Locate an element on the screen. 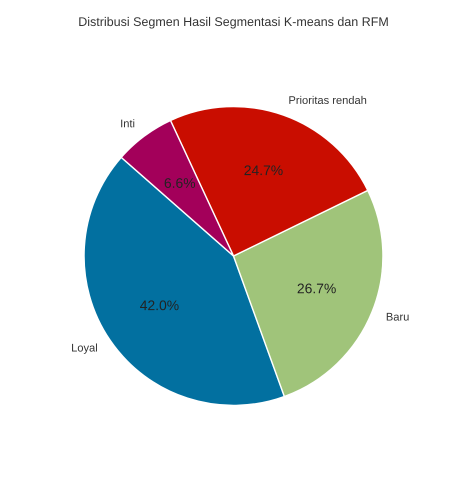  data-label: 26.7% is located at coordinates (317, 289).